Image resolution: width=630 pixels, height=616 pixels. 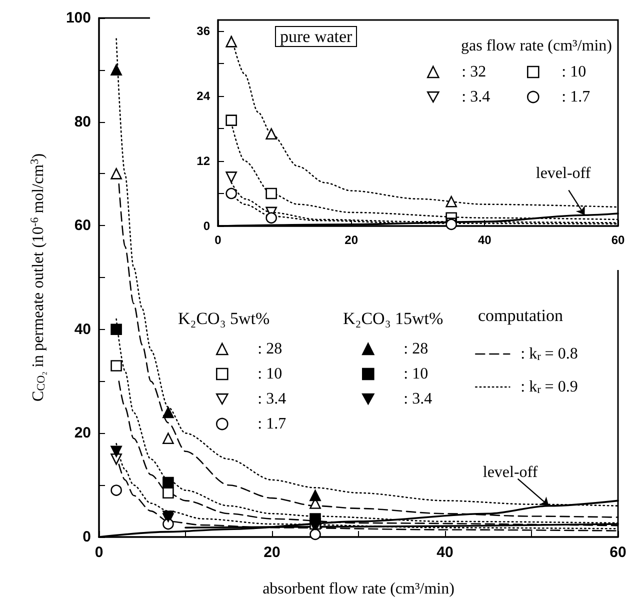 I want to click on y-tick-label: 24, so click(x=203, y=95).